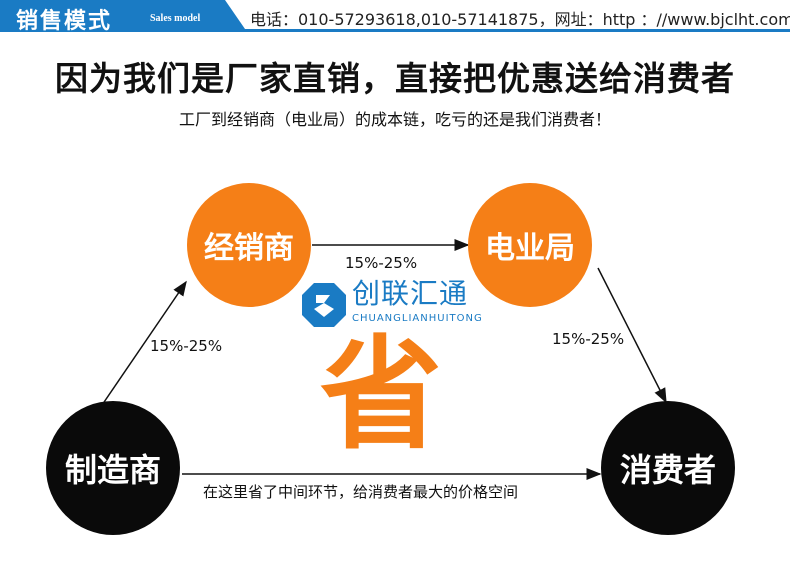  I want to click on header-title: 销售模式, so click(64, 21).